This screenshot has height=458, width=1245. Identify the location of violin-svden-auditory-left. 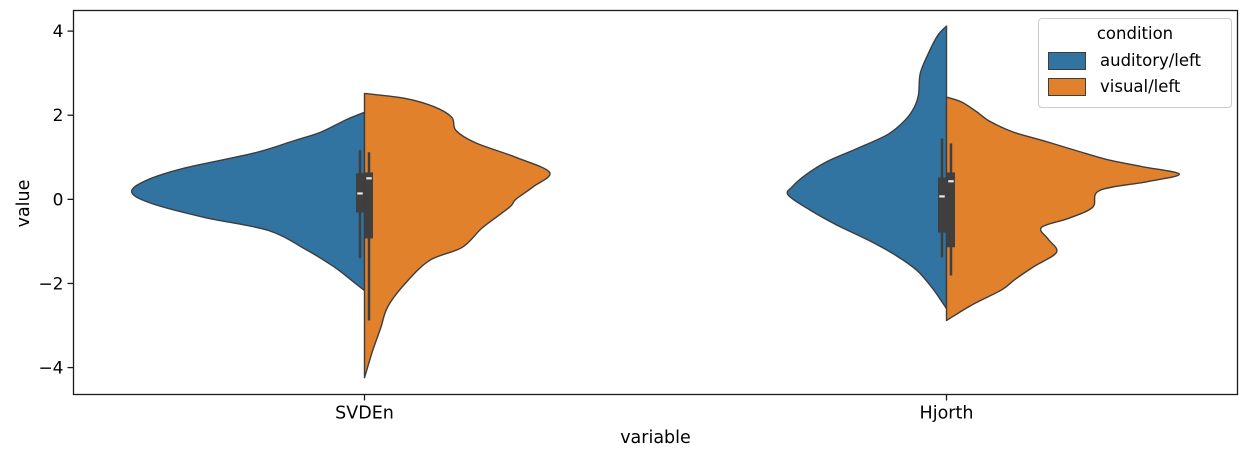
(248, 201).